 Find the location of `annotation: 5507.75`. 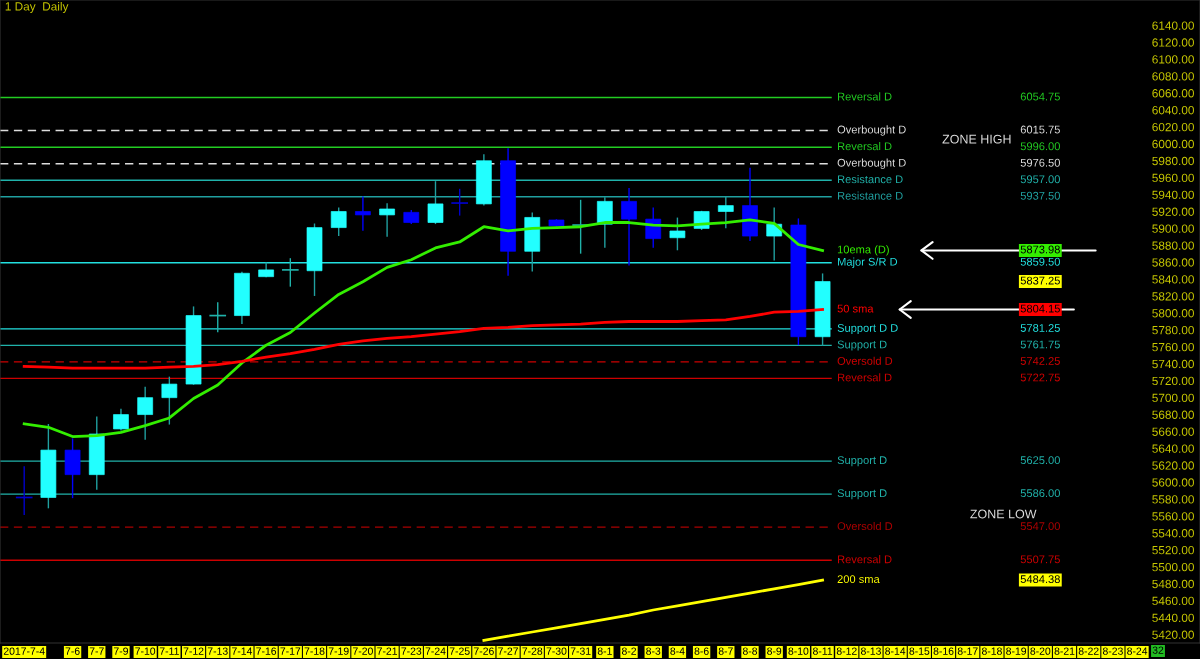

annotation: 5507.75 is located at coordinates (1040, 559).